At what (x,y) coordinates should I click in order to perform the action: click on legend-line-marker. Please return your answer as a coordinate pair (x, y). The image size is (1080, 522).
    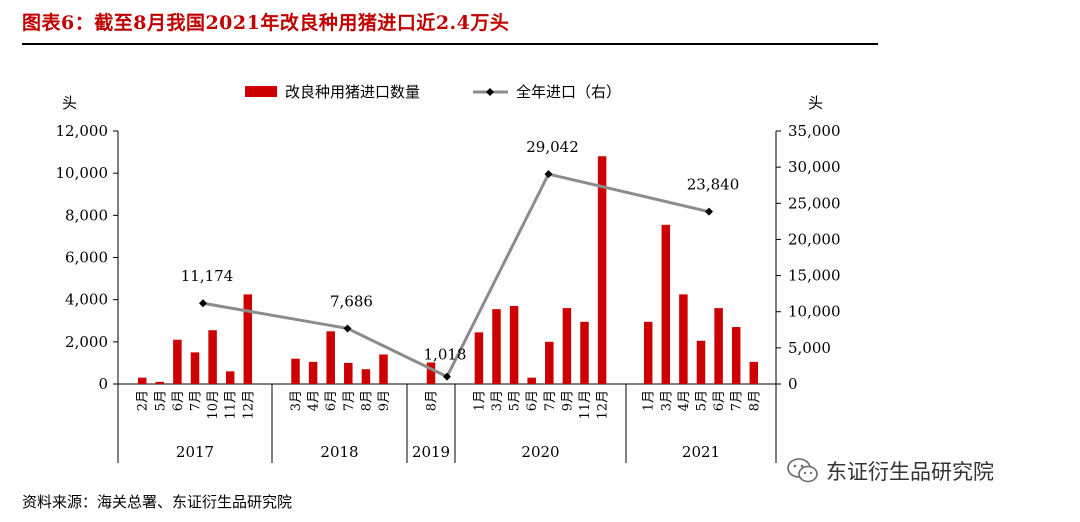
    Looking at the image, I should click on (490, 92).